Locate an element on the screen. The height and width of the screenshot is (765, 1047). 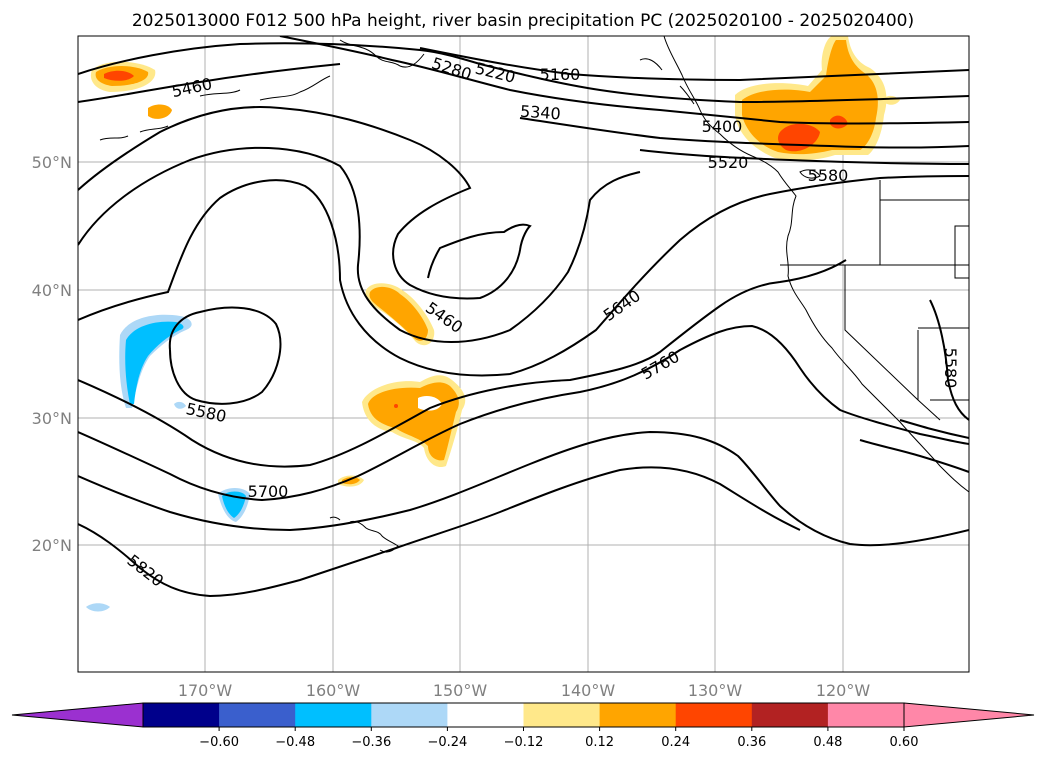
lon-label: 130°W is located at coordinates (715, 690).